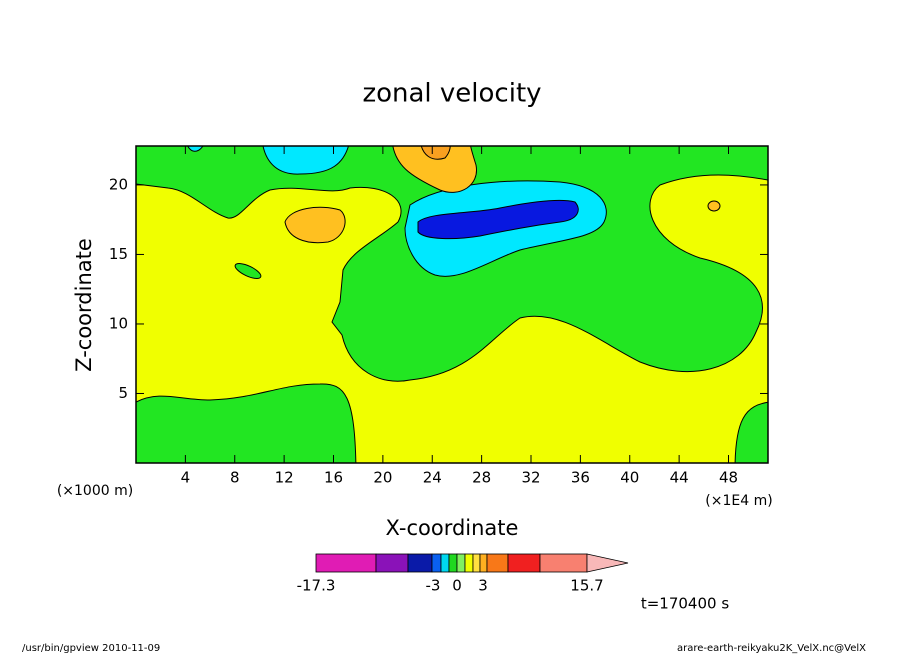  I want to click on x-axis-label: X-coordinate, so click(452, 528).